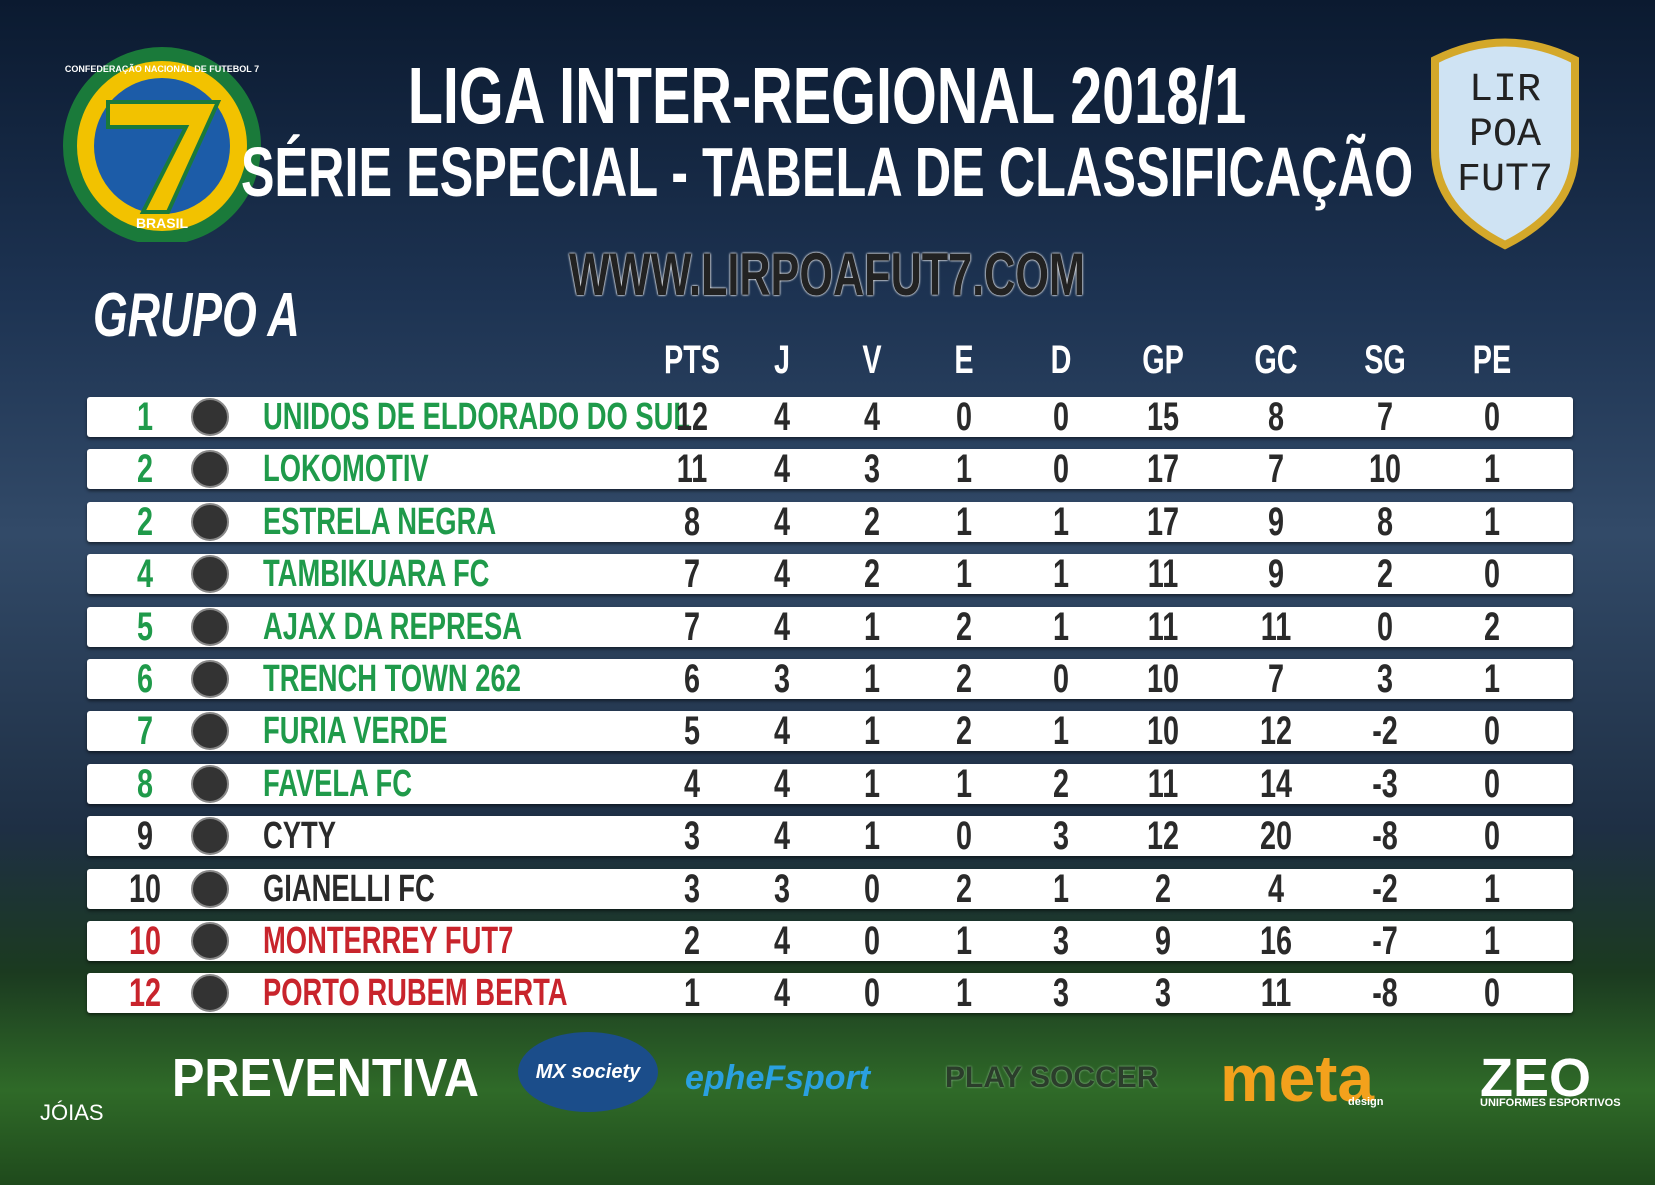 The width and height of the screenshot is (1655, 1185). I want to click on table-row: 10 GIANELLI FC 3 3 0 2 1 2 4 -2 1, so click(830, 888).